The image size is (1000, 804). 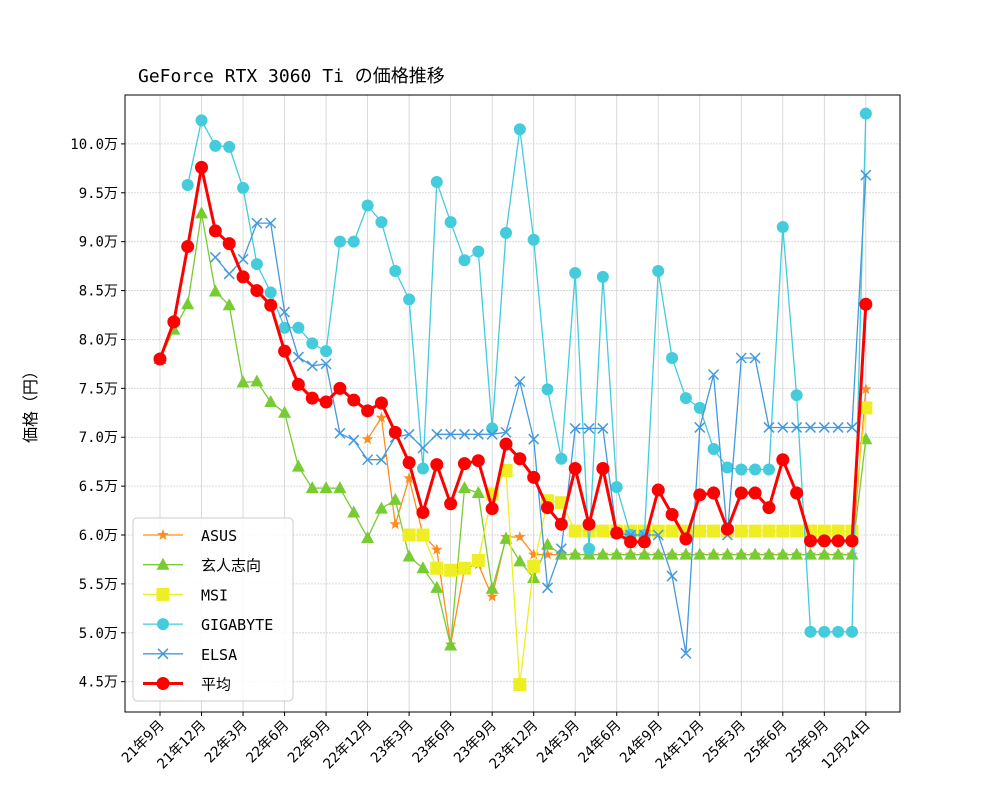 I want to click on legend-item: 平均, so click(x=187, y=685).